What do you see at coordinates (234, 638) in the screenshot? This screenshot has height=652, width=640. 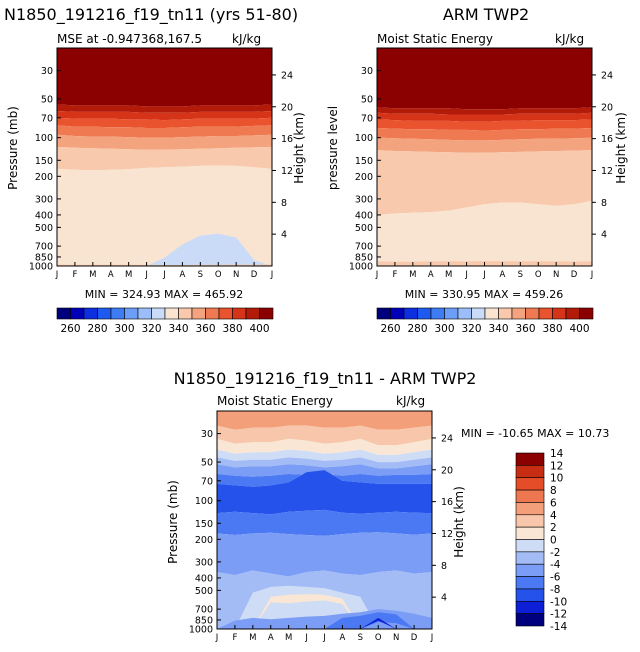 I see `month-tick-label: F` at bounding box center [234, 638].